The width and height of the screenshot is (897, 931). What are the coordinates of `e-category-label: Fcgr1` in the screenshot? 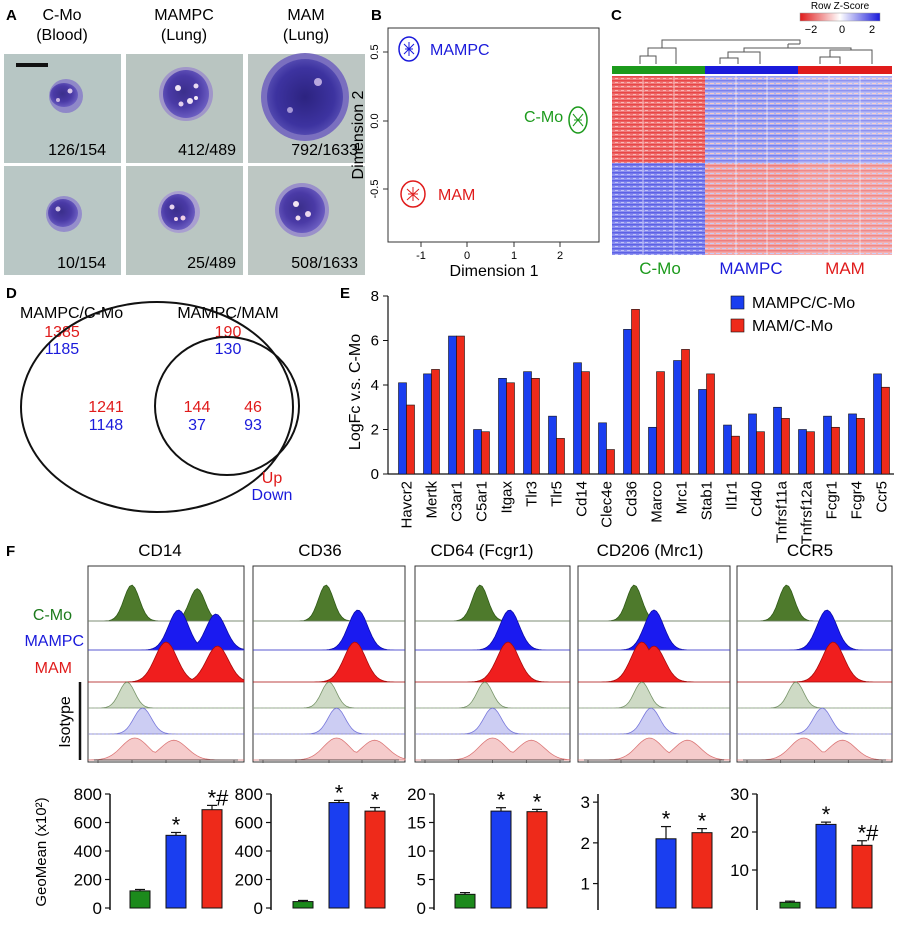 It's located at (832, 500).